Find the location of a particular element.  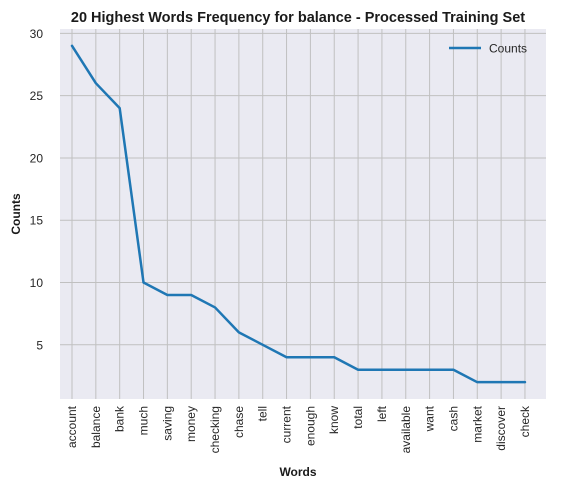

x-tick-label: chase is located at coordinates (239, 422).